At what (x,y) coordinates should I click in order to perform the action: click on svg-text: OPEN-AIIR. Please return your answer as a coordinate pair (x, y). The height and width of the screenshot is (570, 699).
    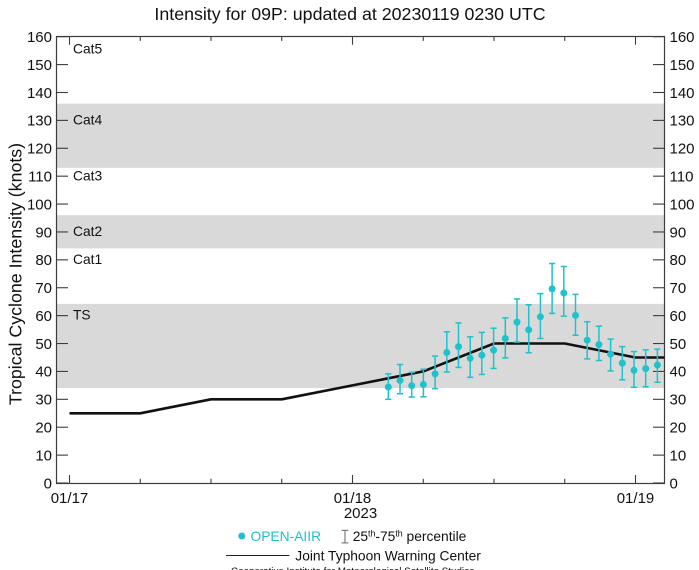
    Looking at the image, I should click on (286, 536).